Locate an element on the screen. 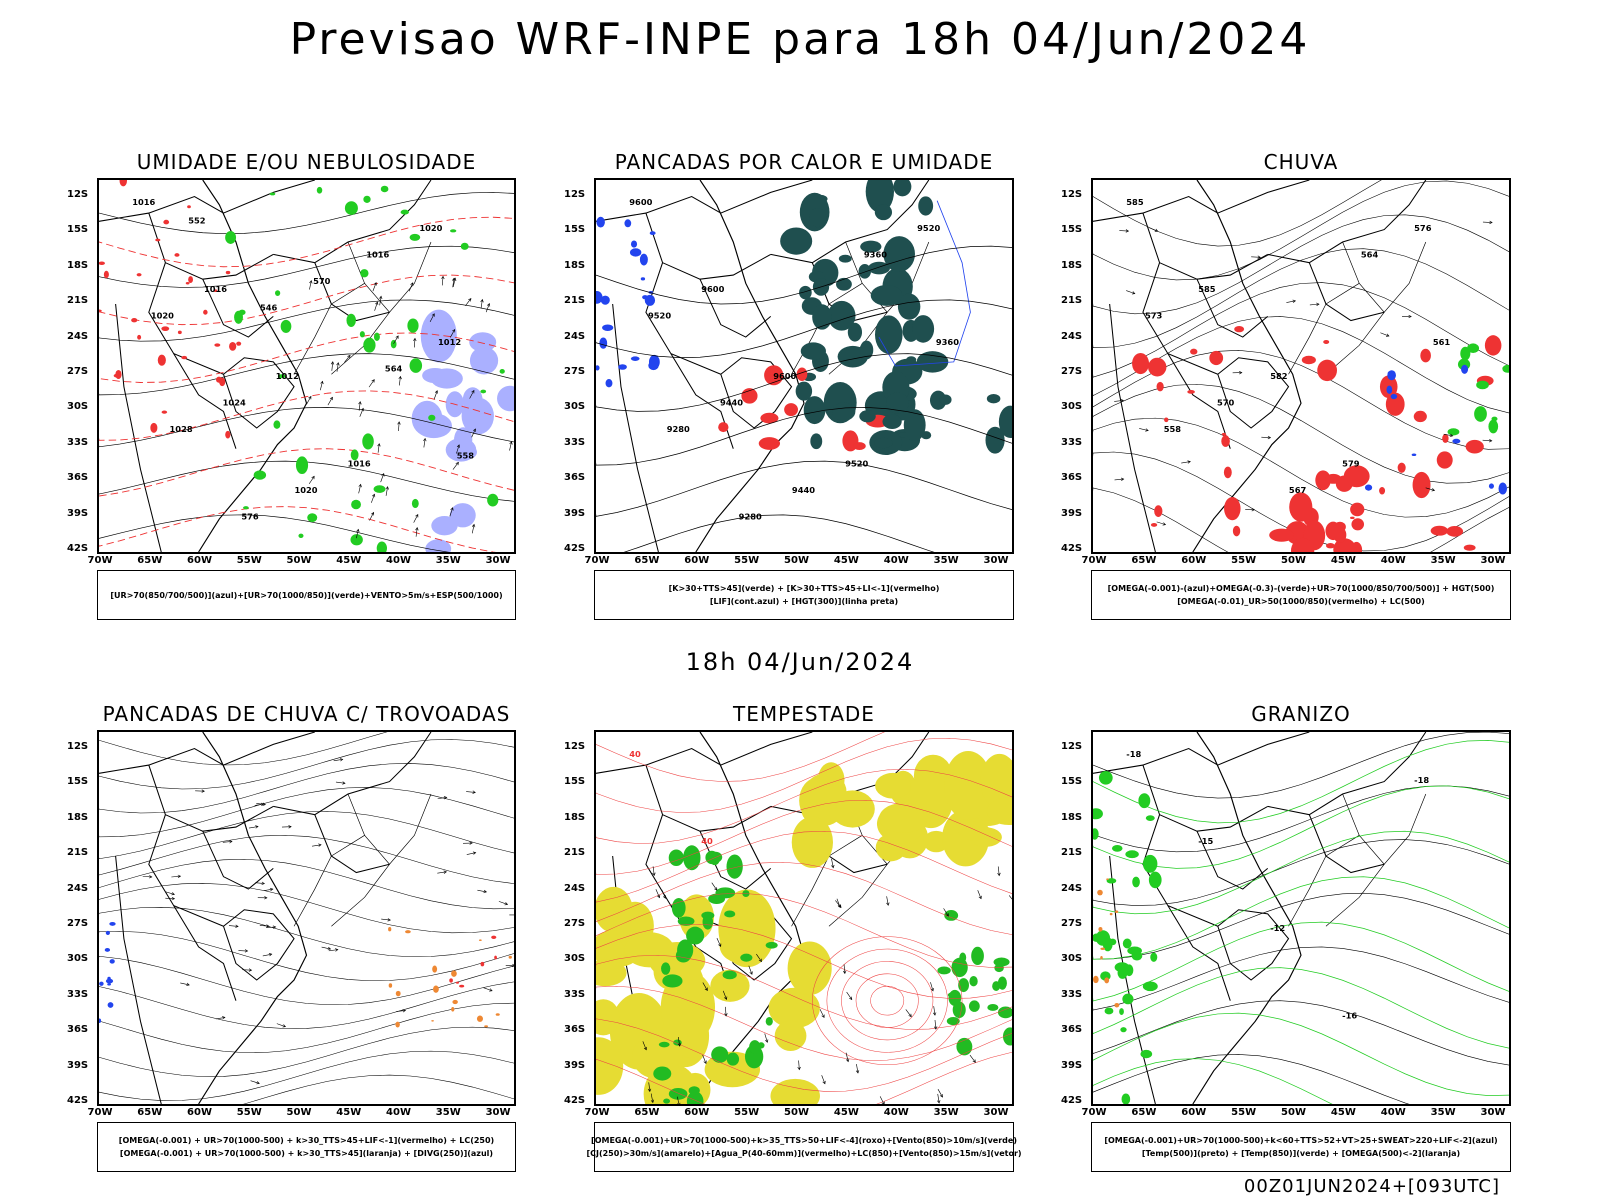 The width and height of the screenshot is (1600, 1200). latitude-tick-label: 24S is located at coordinates (1072, 336).